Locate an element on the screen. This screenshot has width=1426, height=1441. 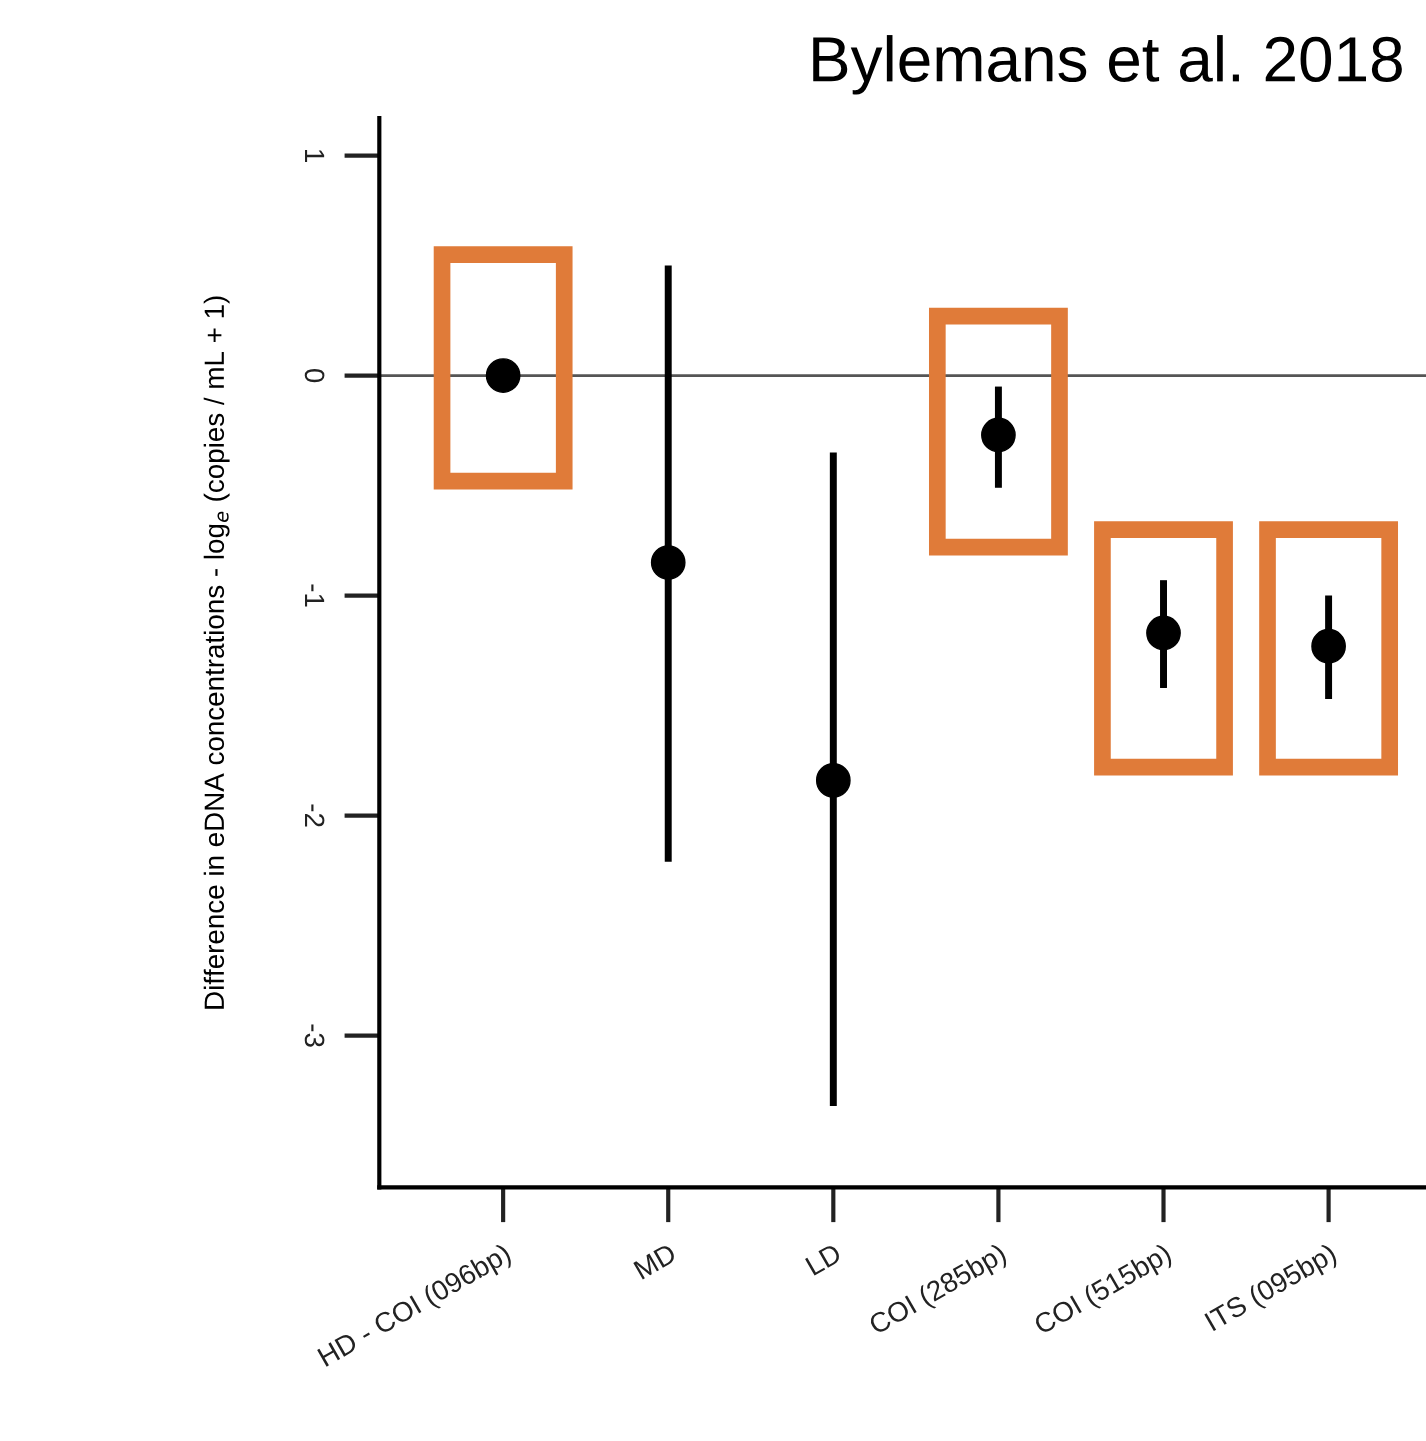
y-tick-label: 1 is located at coordinates (315, 155).